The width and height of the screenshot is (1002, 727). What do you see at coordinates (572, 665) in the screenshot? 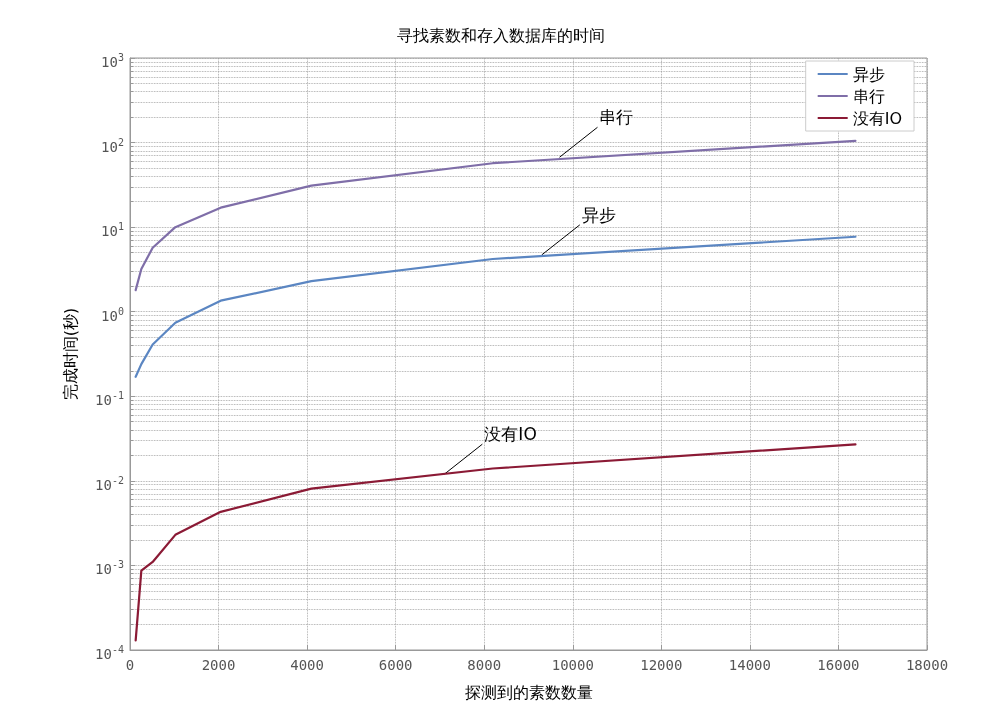
I see `x-tick-label: 10000` at bounding box center [572, 665].